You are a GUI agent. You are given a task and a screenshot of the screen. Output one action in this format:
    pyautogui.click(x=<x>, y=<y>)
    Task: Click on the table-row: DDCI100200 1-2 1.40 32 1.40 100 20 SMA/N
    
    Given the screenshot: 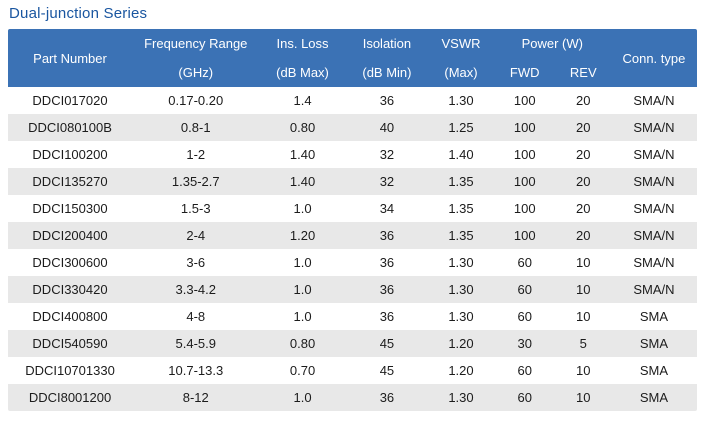 What is the action you would take?
    pyautogui.click(x=352, y=154)
    